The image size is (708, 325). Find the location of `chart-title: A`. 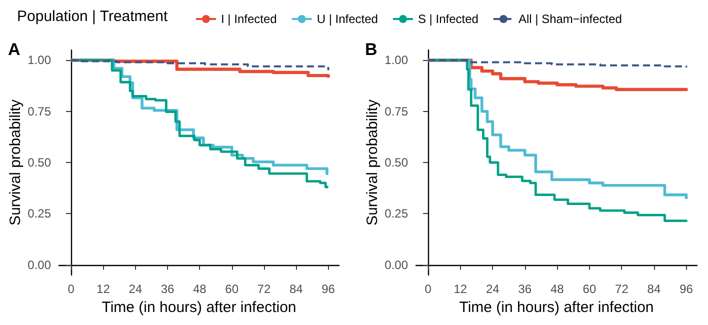

chart-title: A is located at coordinates (14, 49).